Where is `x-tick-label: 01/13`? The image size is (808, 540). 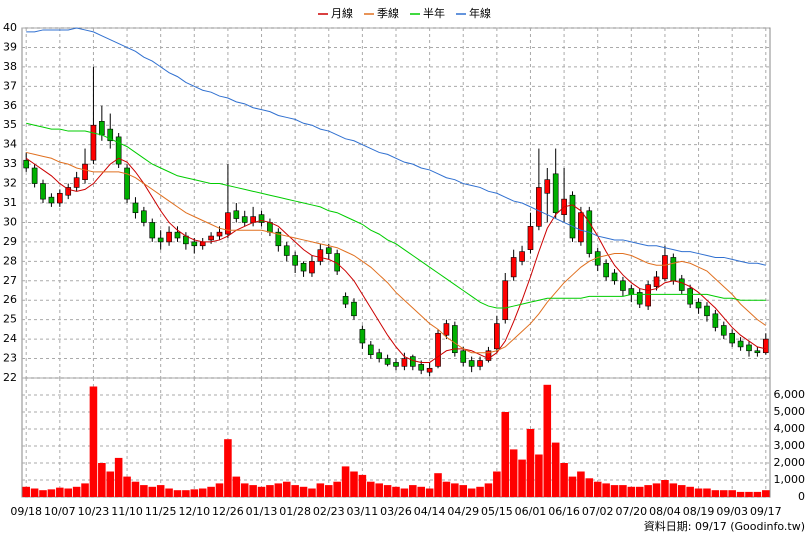 x-tick-label: 01/13 is located at coordinates (262, 511).